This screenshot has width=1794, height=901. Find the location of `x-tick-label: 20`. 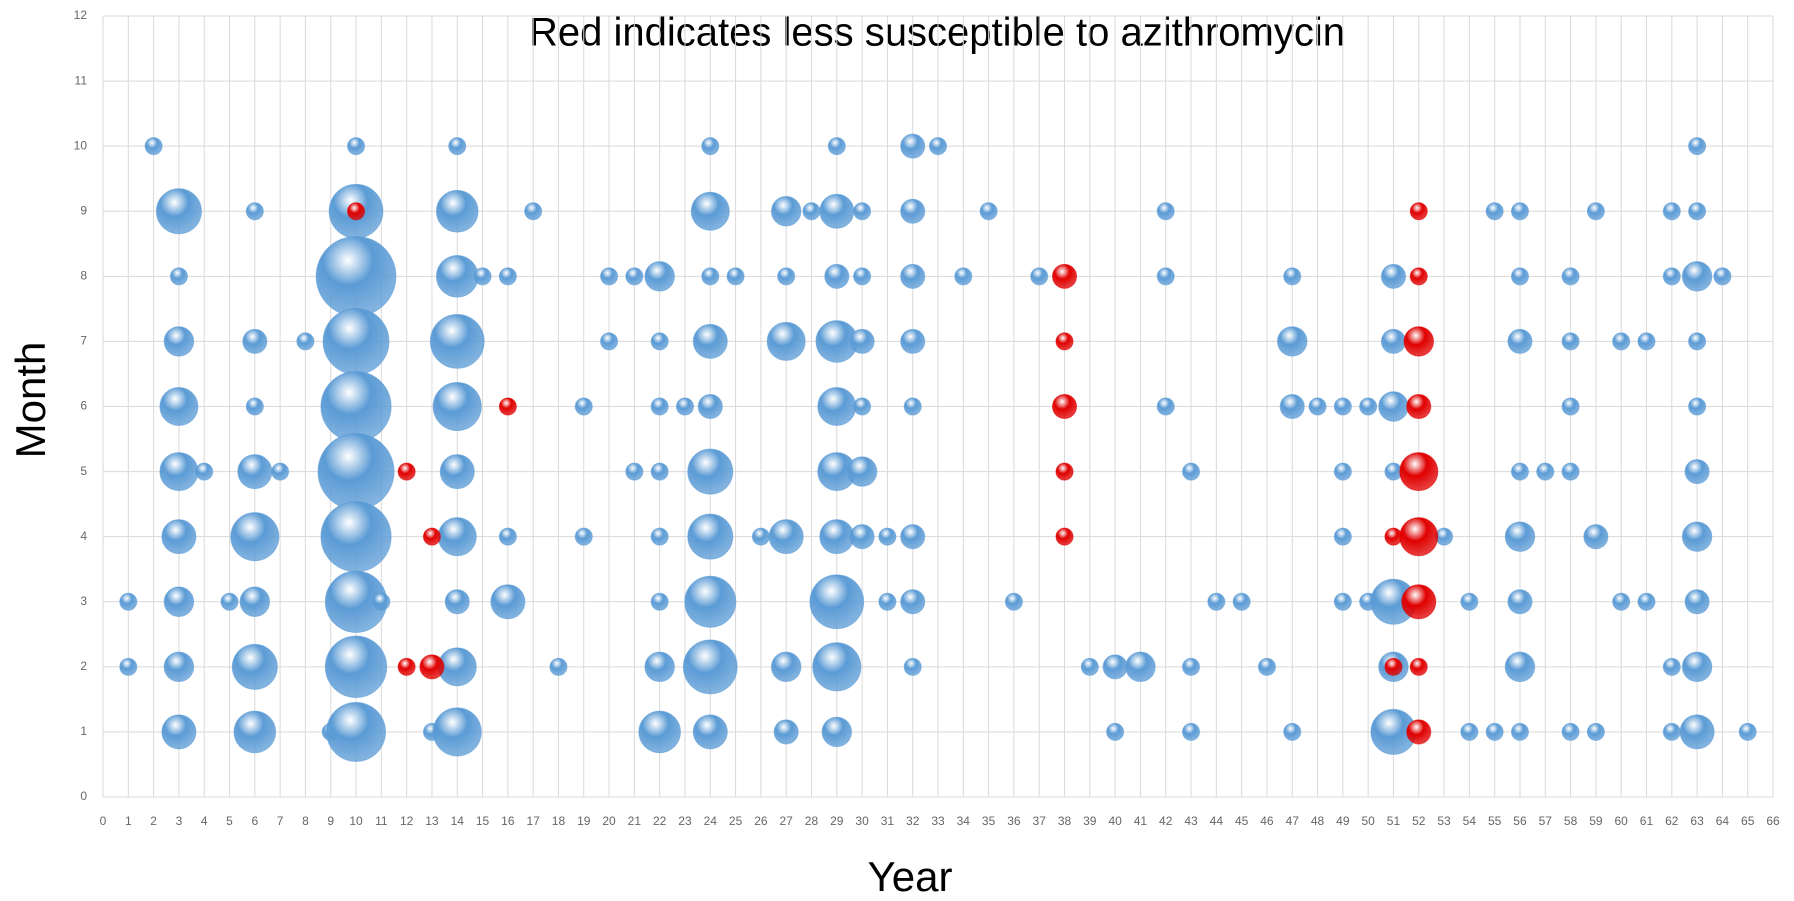

x-tick-label: 20 is located at coordinates (609, 821).